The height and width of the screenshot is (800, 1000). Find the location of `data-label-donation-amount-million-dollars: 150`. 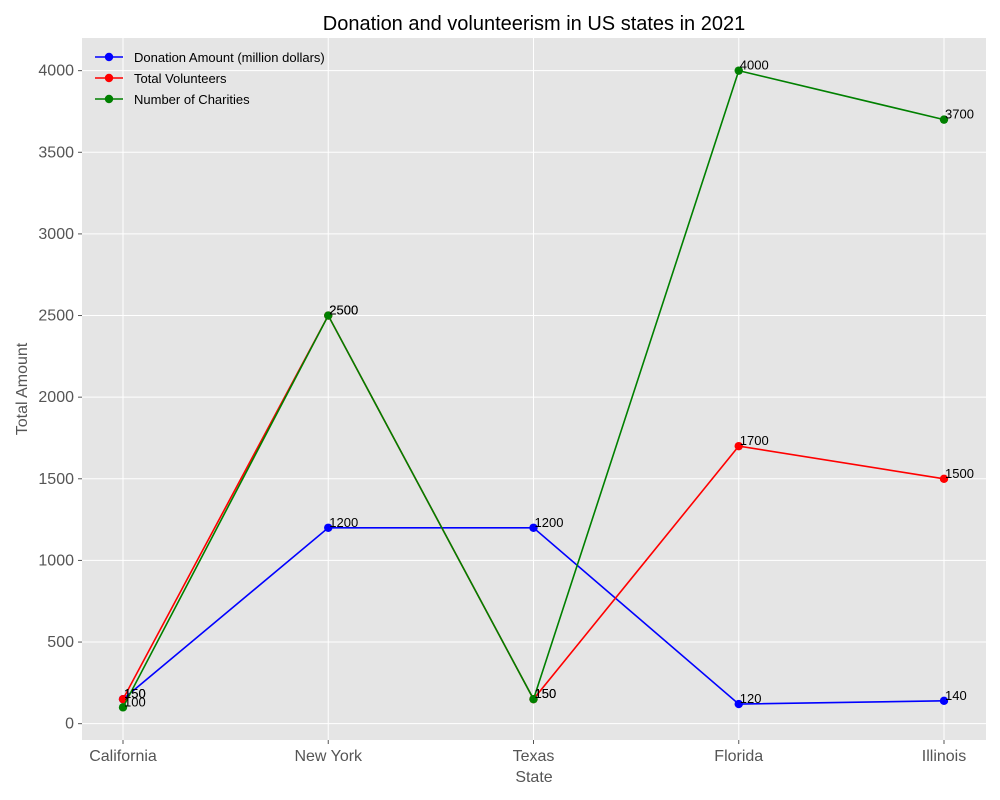

data-label-donation-amount-million-dollars: 150 is located at coordinates (135, 693).